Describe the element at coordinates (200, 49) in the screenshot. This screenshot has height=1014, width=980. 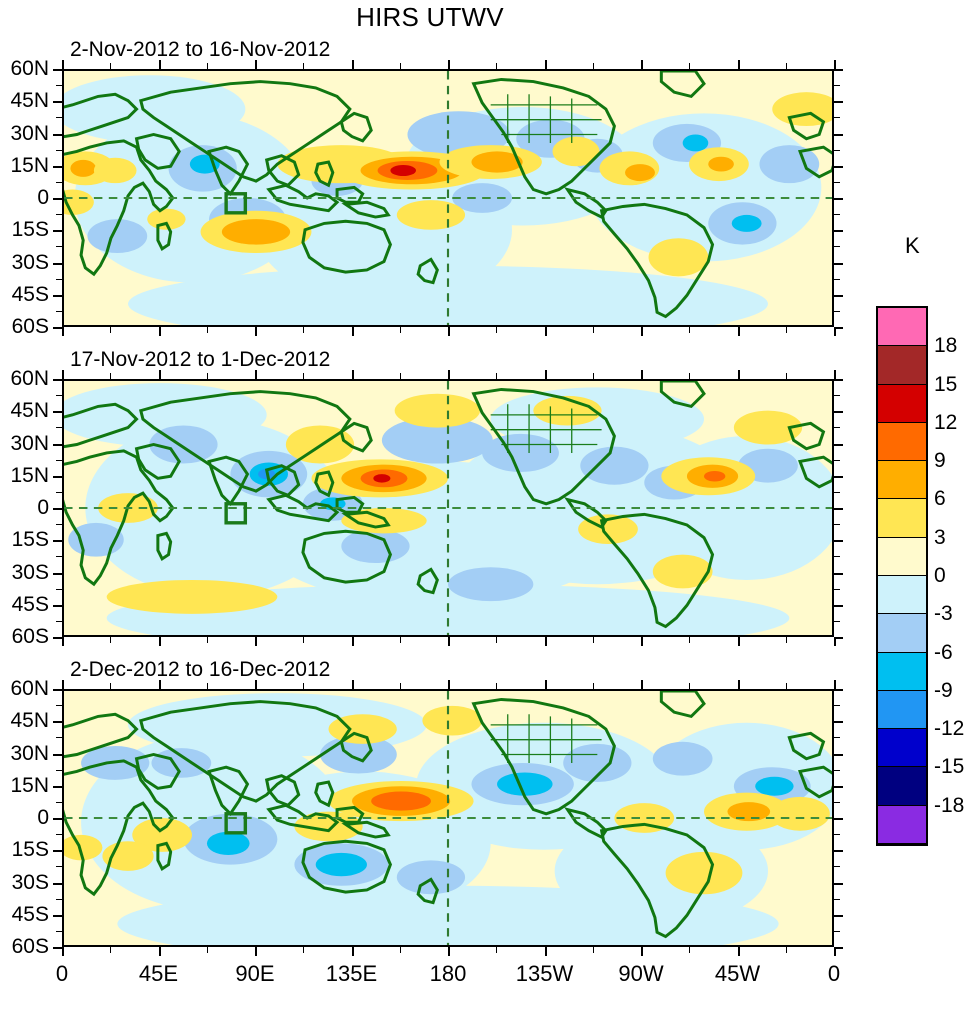
I see `panel-1-title: 2-Nov-2012 to 16-Nov-2012` at that location.